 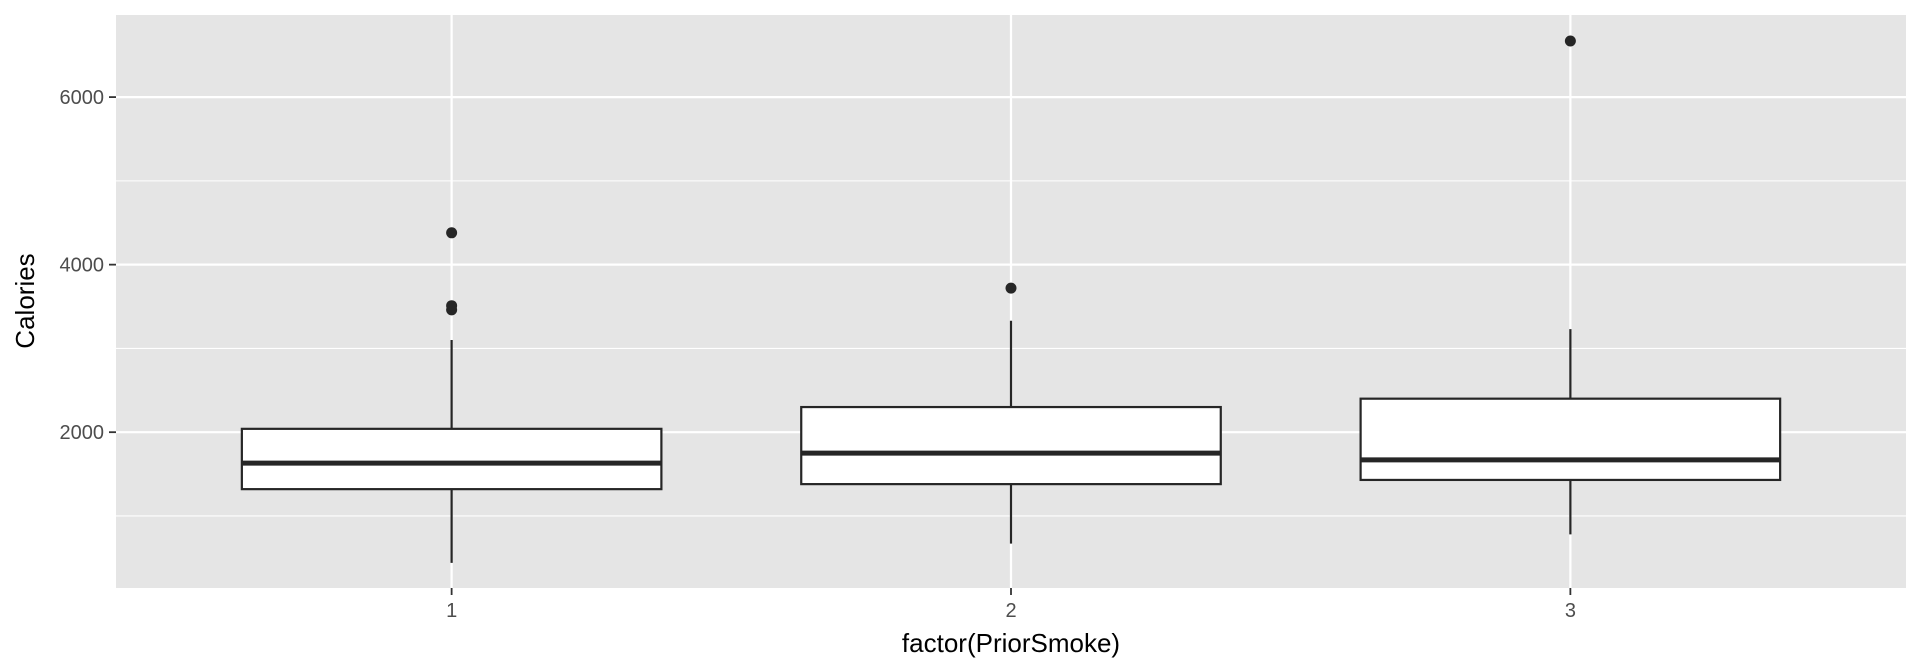 I want to click on x-axis: 1 2 3, so click(x=1011, y=605).